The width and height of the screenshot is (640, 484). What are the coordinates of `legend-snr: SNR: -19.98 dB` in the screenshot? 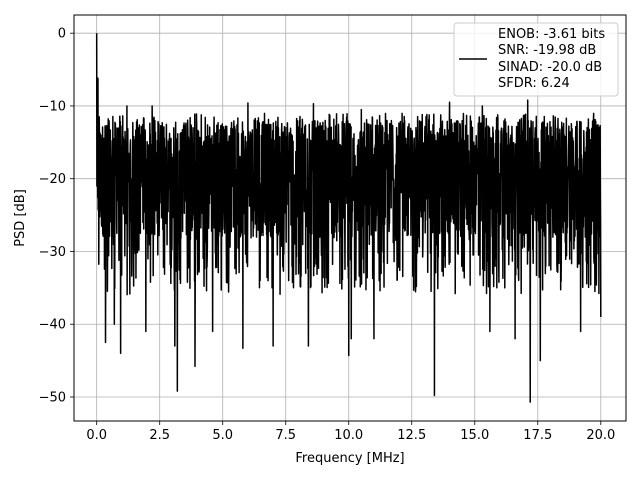 It's located at (547, 50).